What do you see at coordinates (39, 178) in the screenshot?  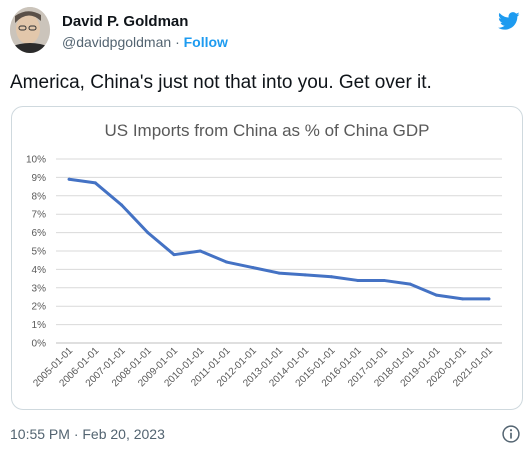 I see `y-tick-label: 9%` at bounding box center [39, 178].